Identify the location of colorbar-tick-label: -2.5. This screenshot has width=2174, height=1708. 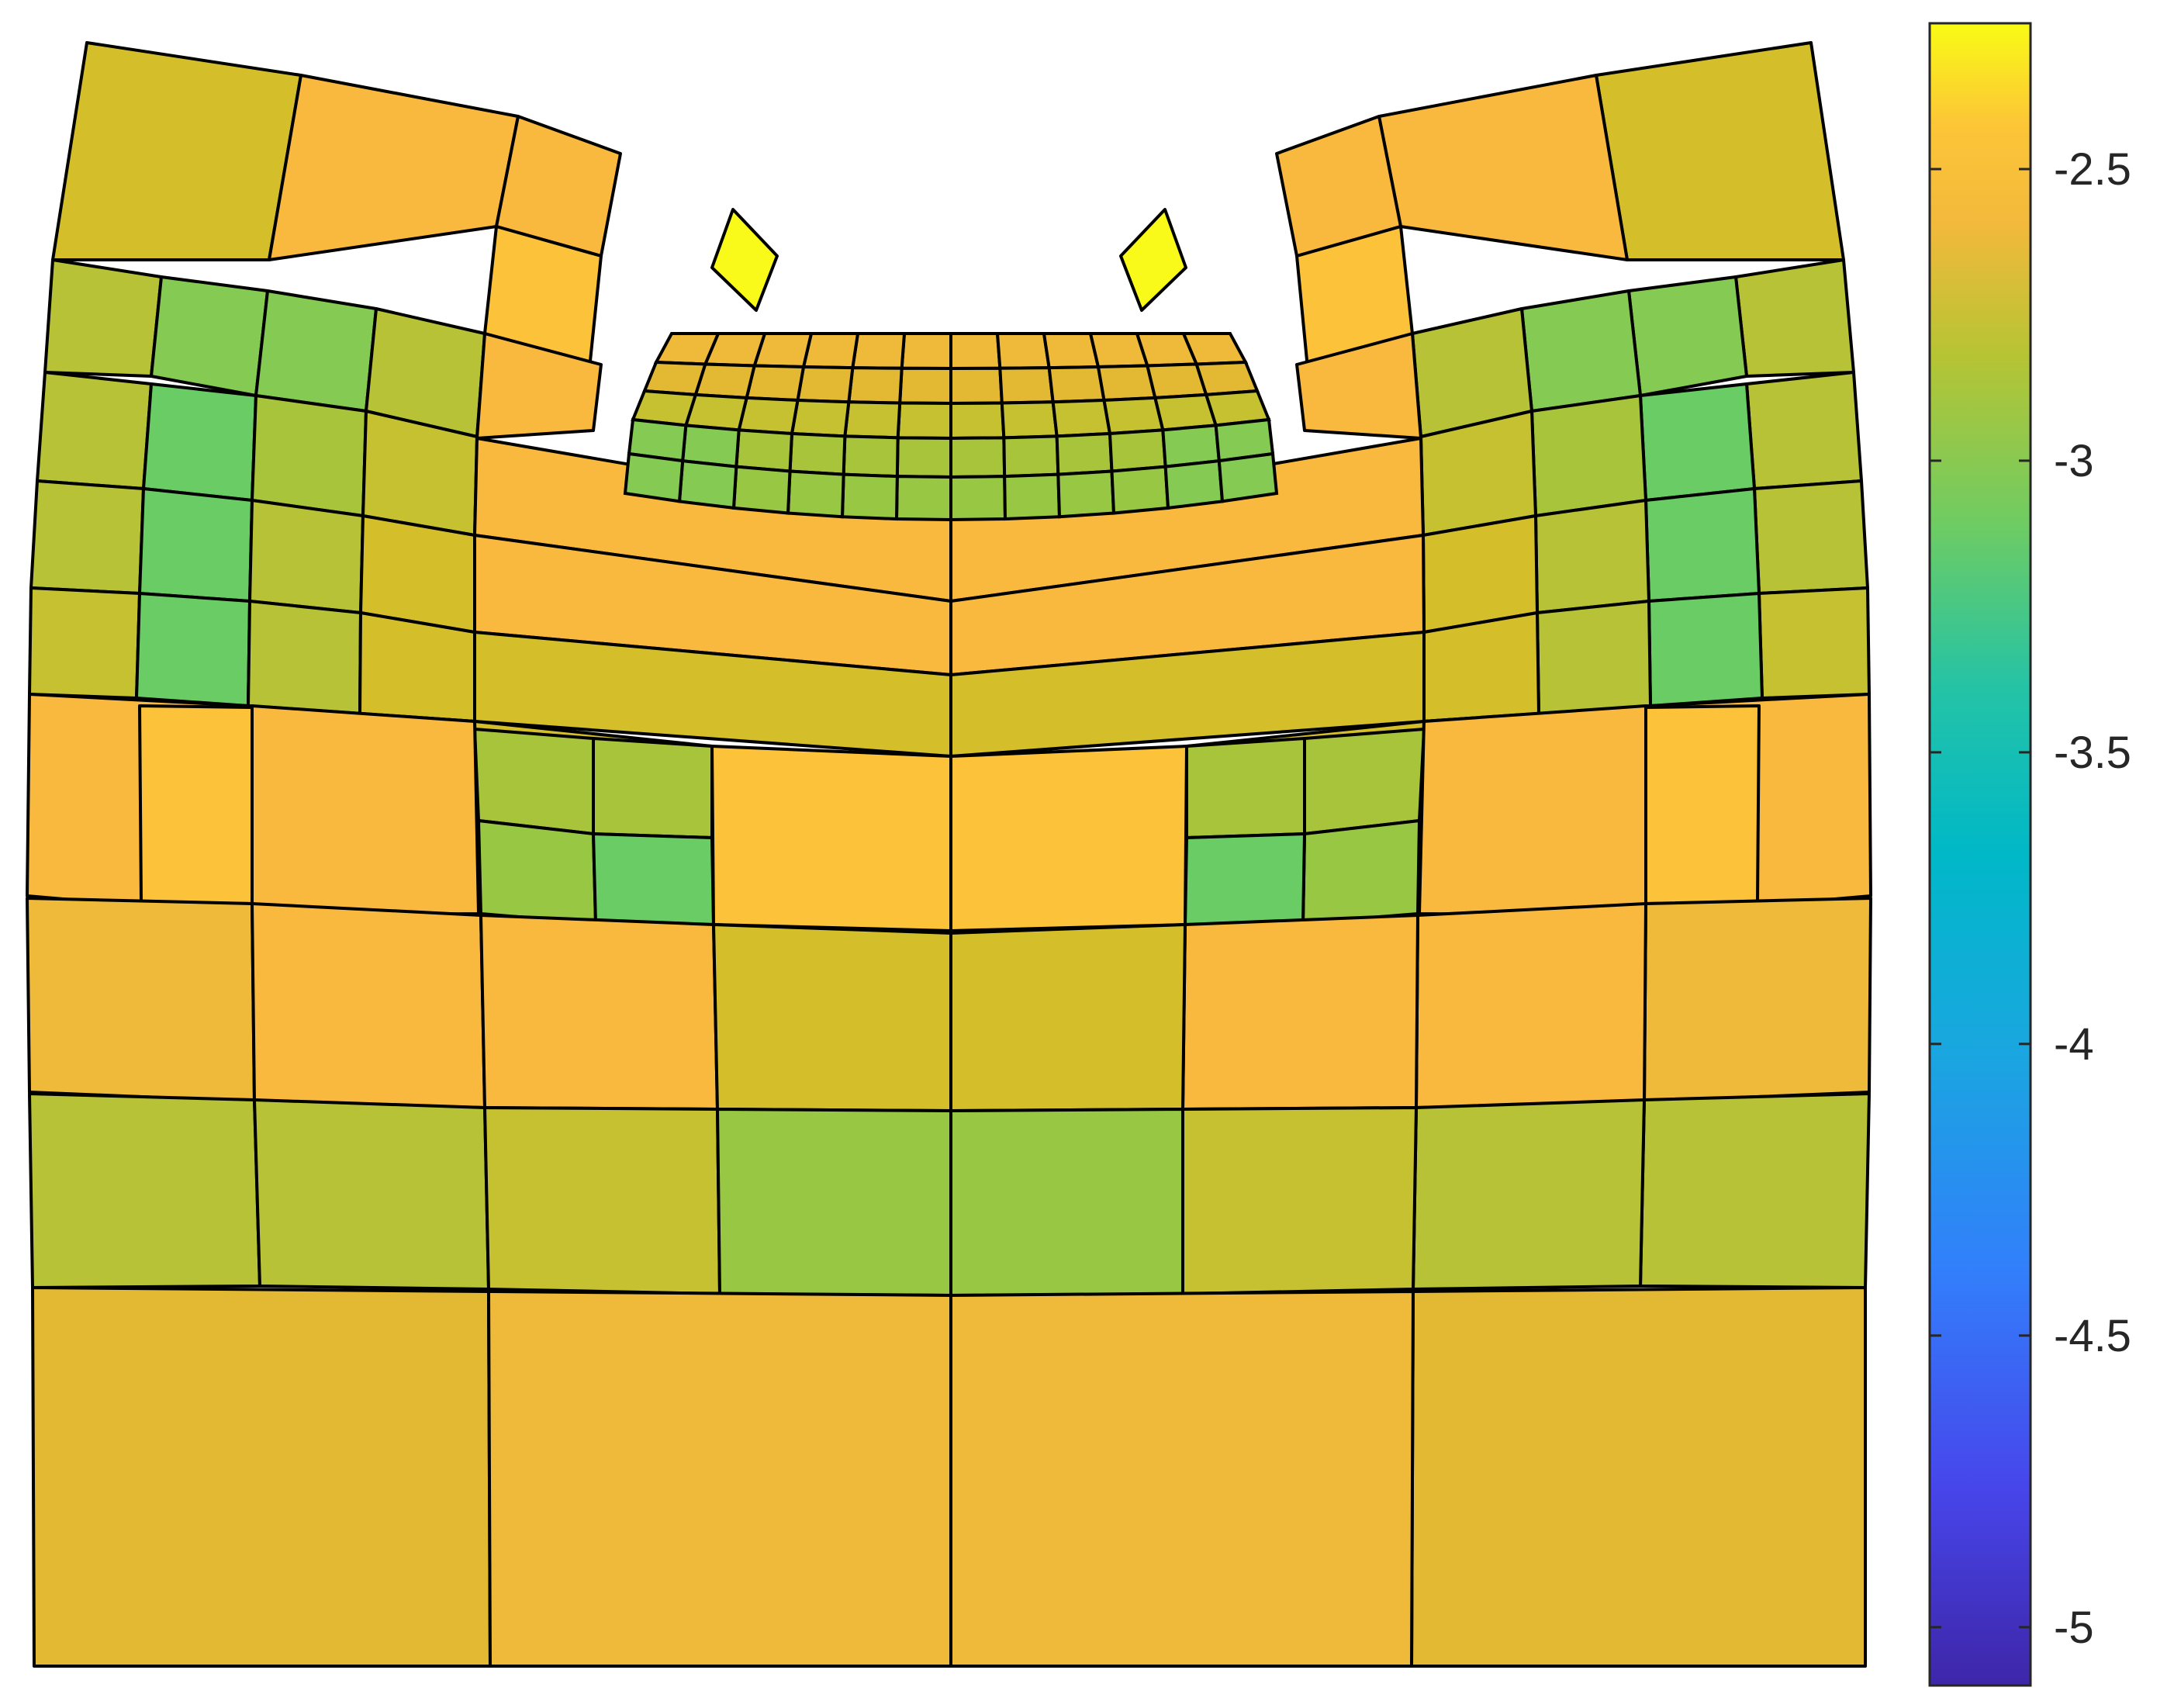
(2092, 169).